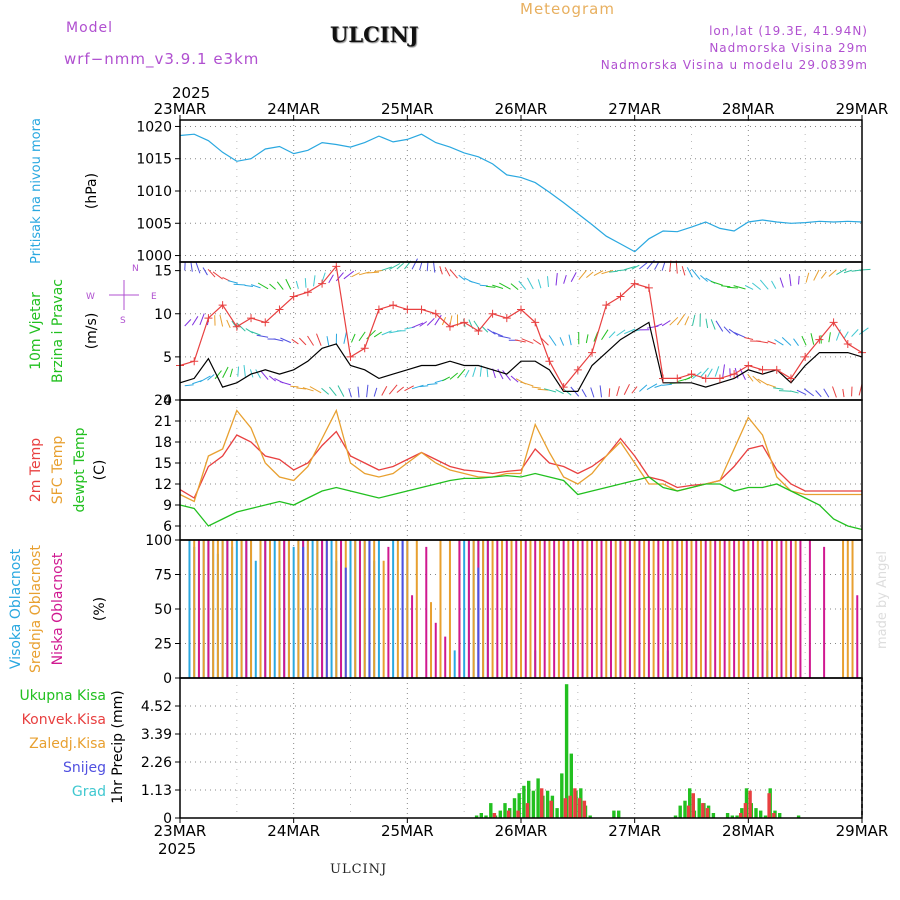 The height and width of the screenshot is (900, 900). I want to click on cloud-tick-label: 100, so click(158, 541).